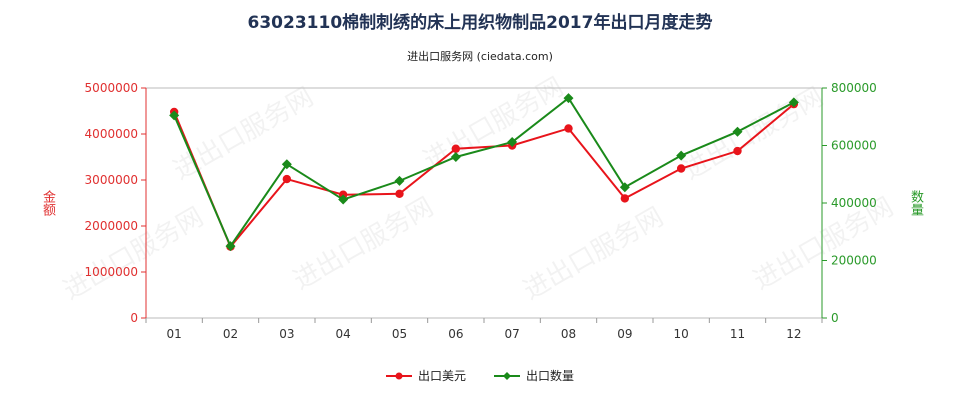  I want to click on legend-label-qty: 出口数量, so click(550, 376).